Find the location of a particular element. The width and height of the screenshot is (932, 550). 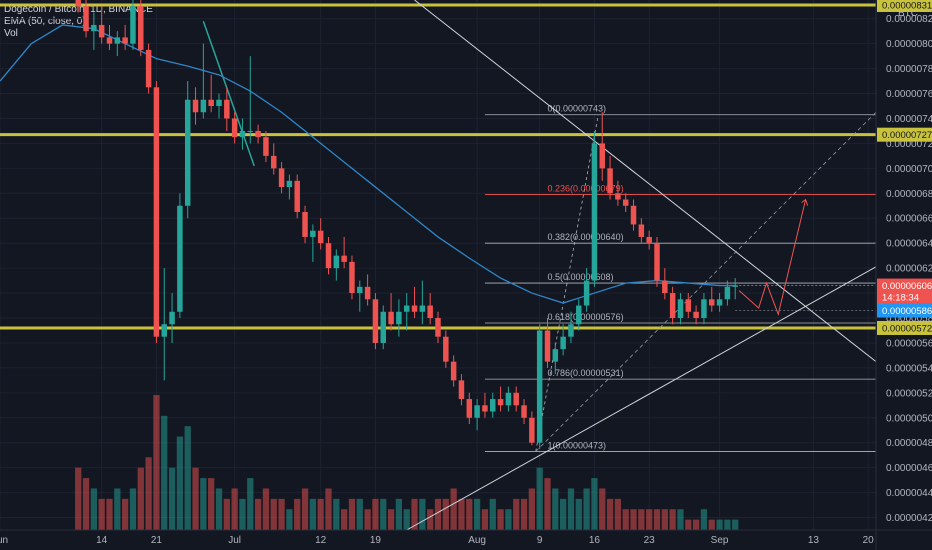

y-tick-label: 0.00000820 is located at coordinates (909, 19).